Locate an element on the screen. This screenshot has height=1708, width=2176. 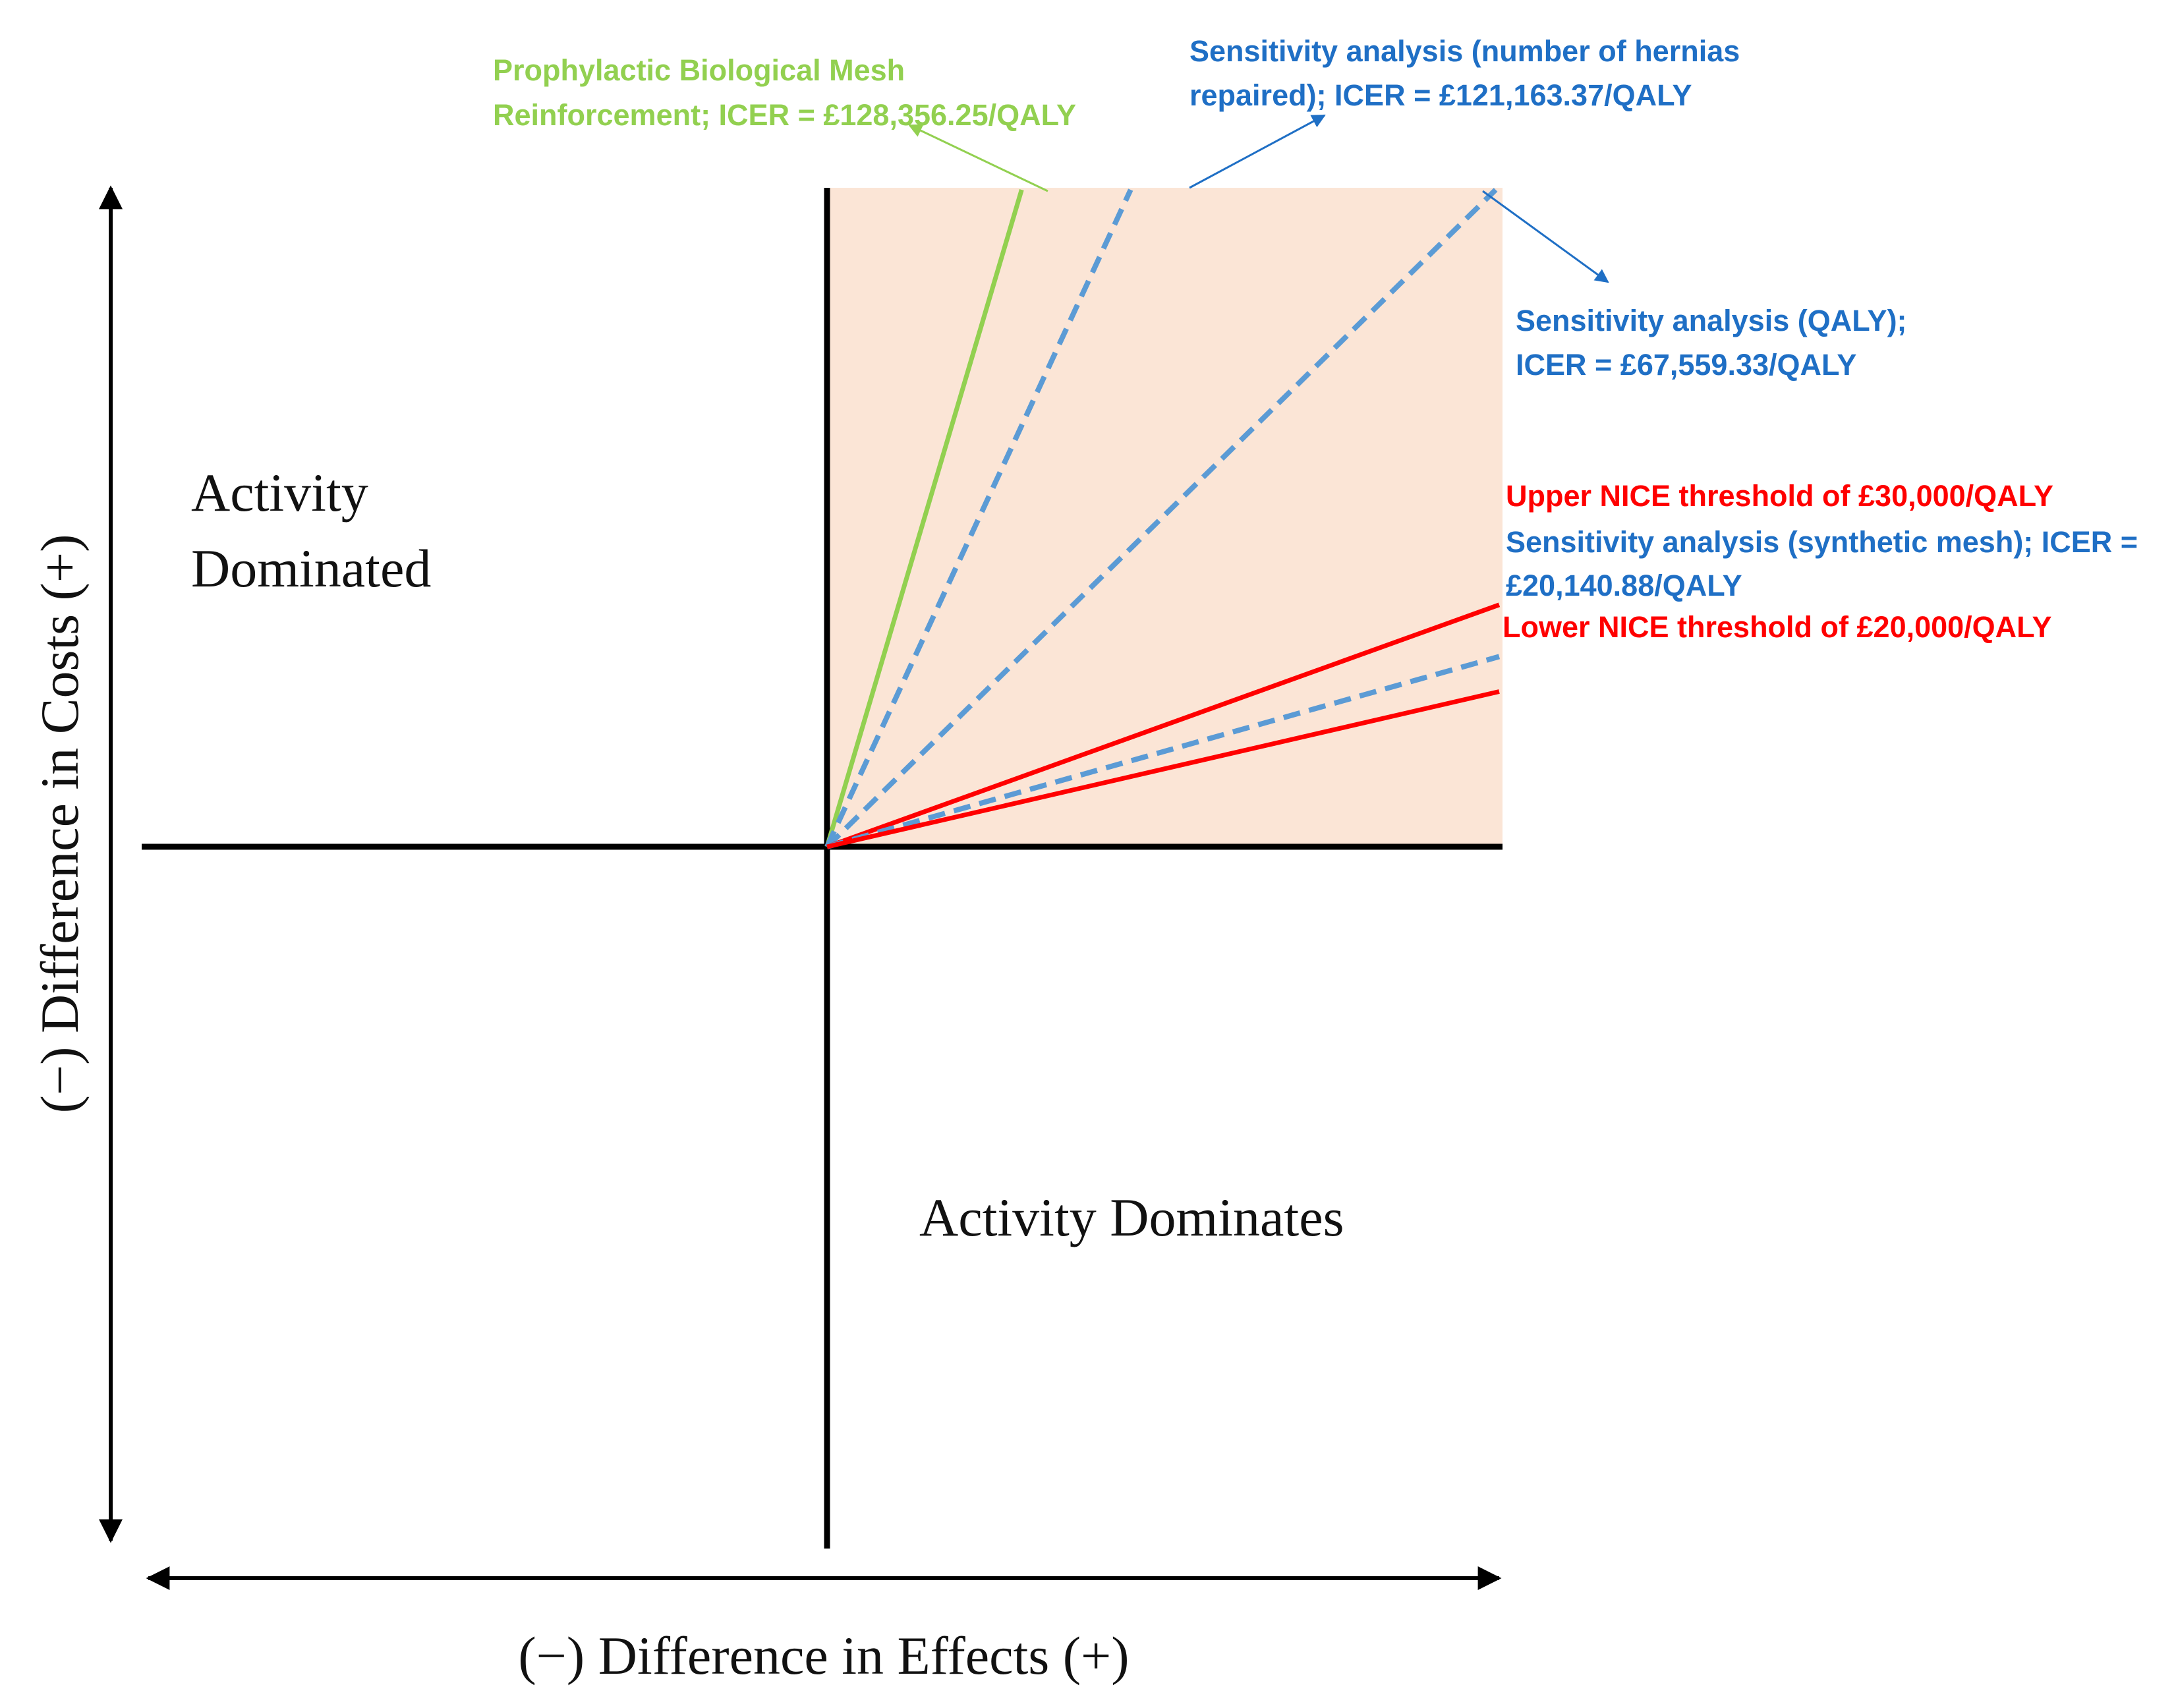
intervention-callout-arrow is located at coordinates (978, 158).